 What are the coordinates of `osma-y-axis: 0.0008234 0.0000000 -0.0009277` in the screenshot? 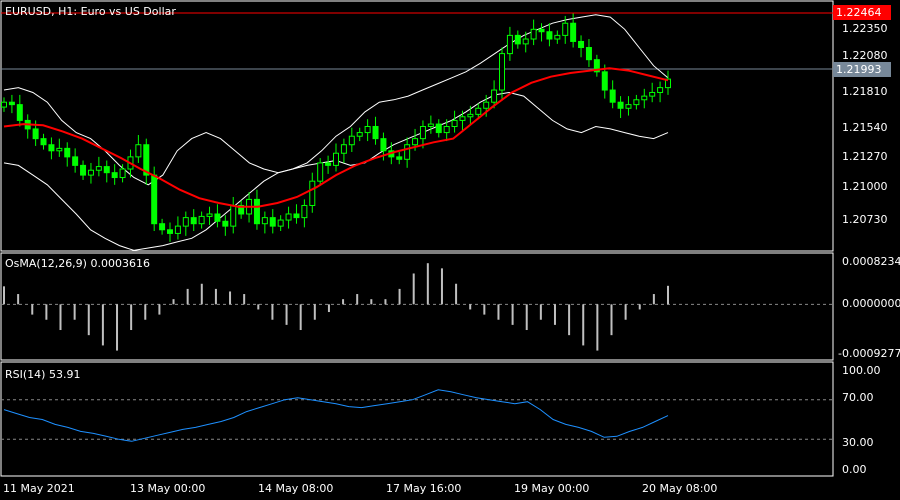 It's located at (869, 307).